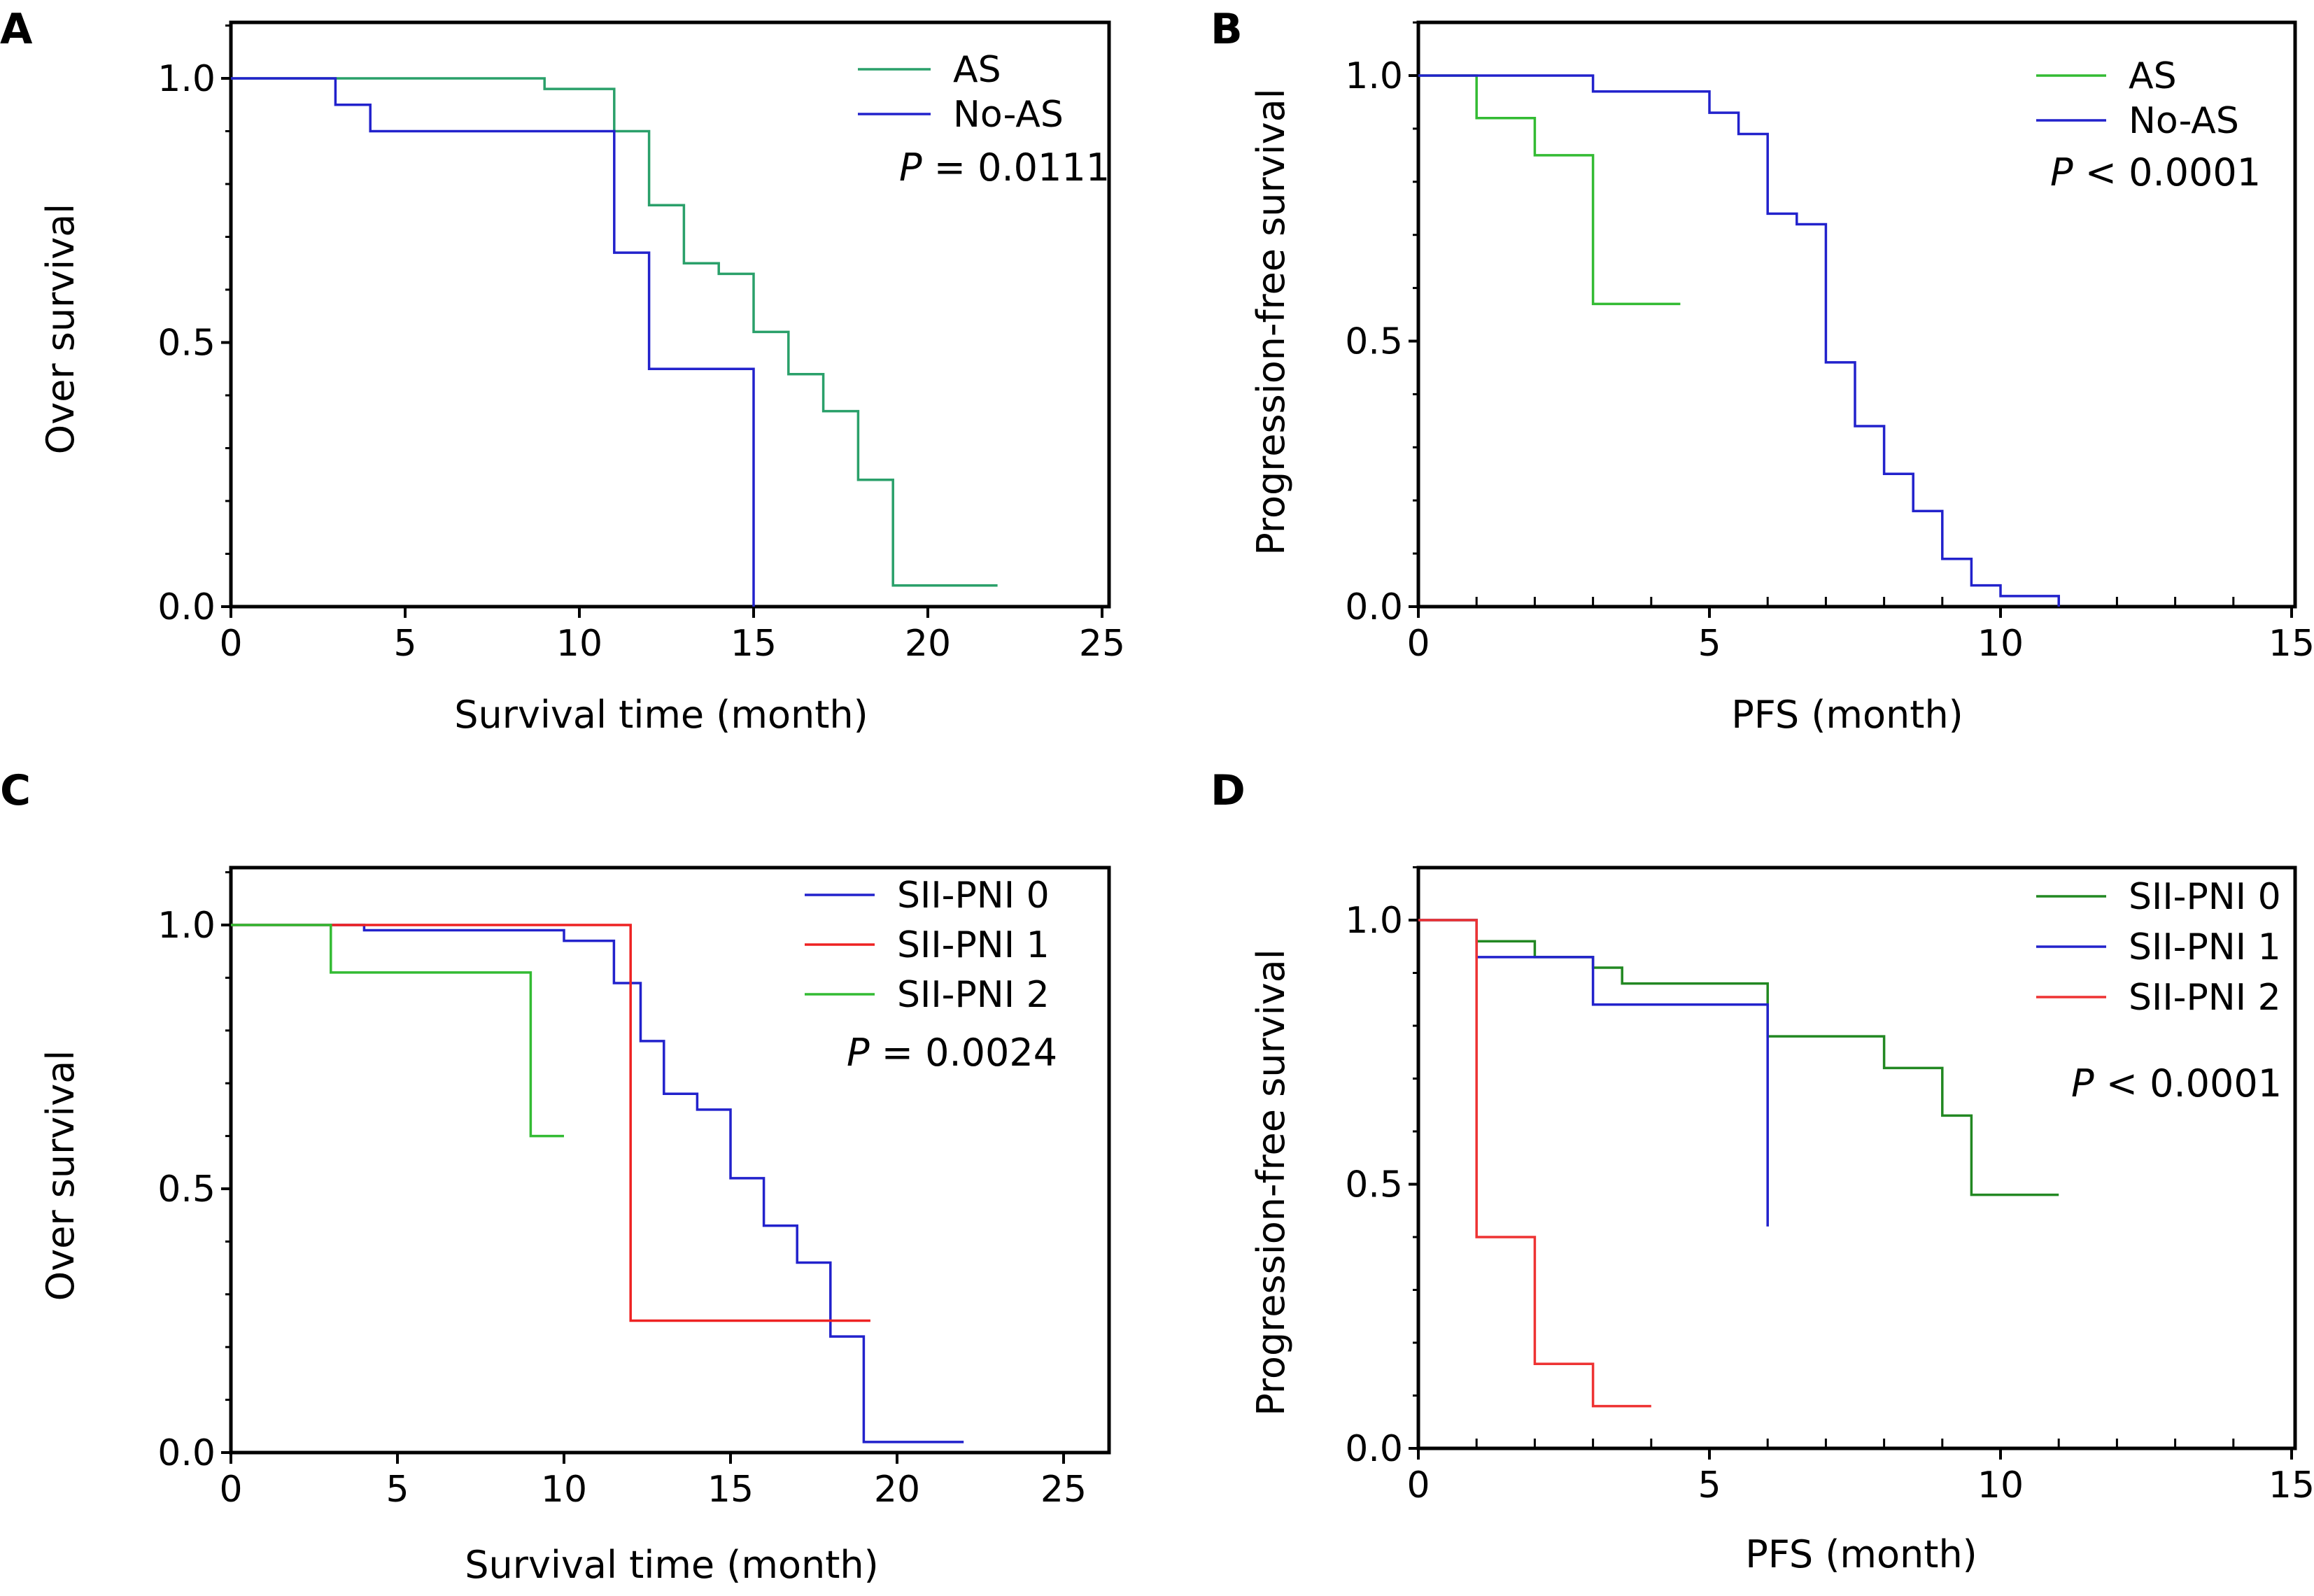 This screenshot has width=2314, height=1596. I want to click on p-value-annotation: P = 0.0024, so click(952, 1053).